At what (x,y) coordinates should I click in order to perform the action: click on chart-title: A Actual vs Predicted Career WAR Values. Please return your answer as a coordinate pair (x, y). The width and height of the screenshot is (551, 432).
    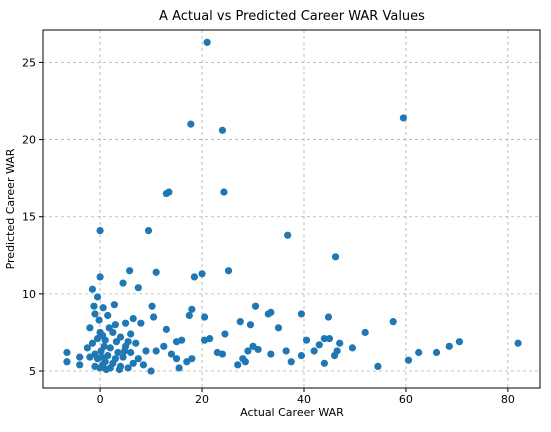
    Looking at the image, I should click on (292, 16).